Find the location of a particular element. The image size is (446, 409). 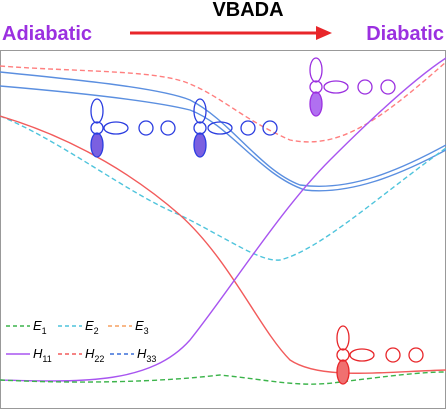

legend-label: E1 is located at coordinates (40, 327).